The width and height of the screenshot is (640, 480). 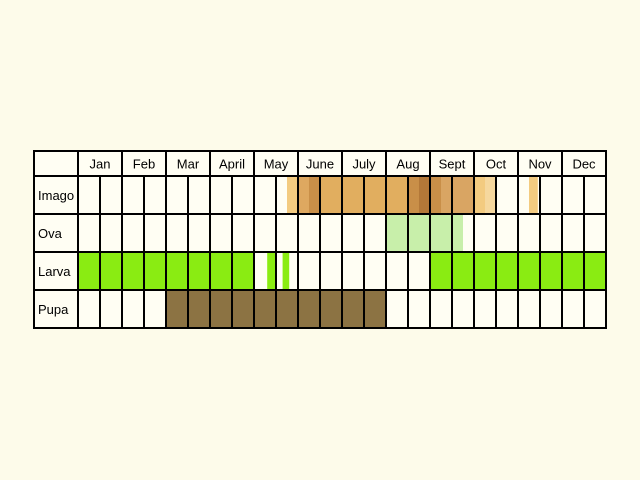 What do you see at coordinates (56, 252) in the screenshot?
I see `row-labels: Imago Ova Larva Pupa` at bounding box center [56, 252].